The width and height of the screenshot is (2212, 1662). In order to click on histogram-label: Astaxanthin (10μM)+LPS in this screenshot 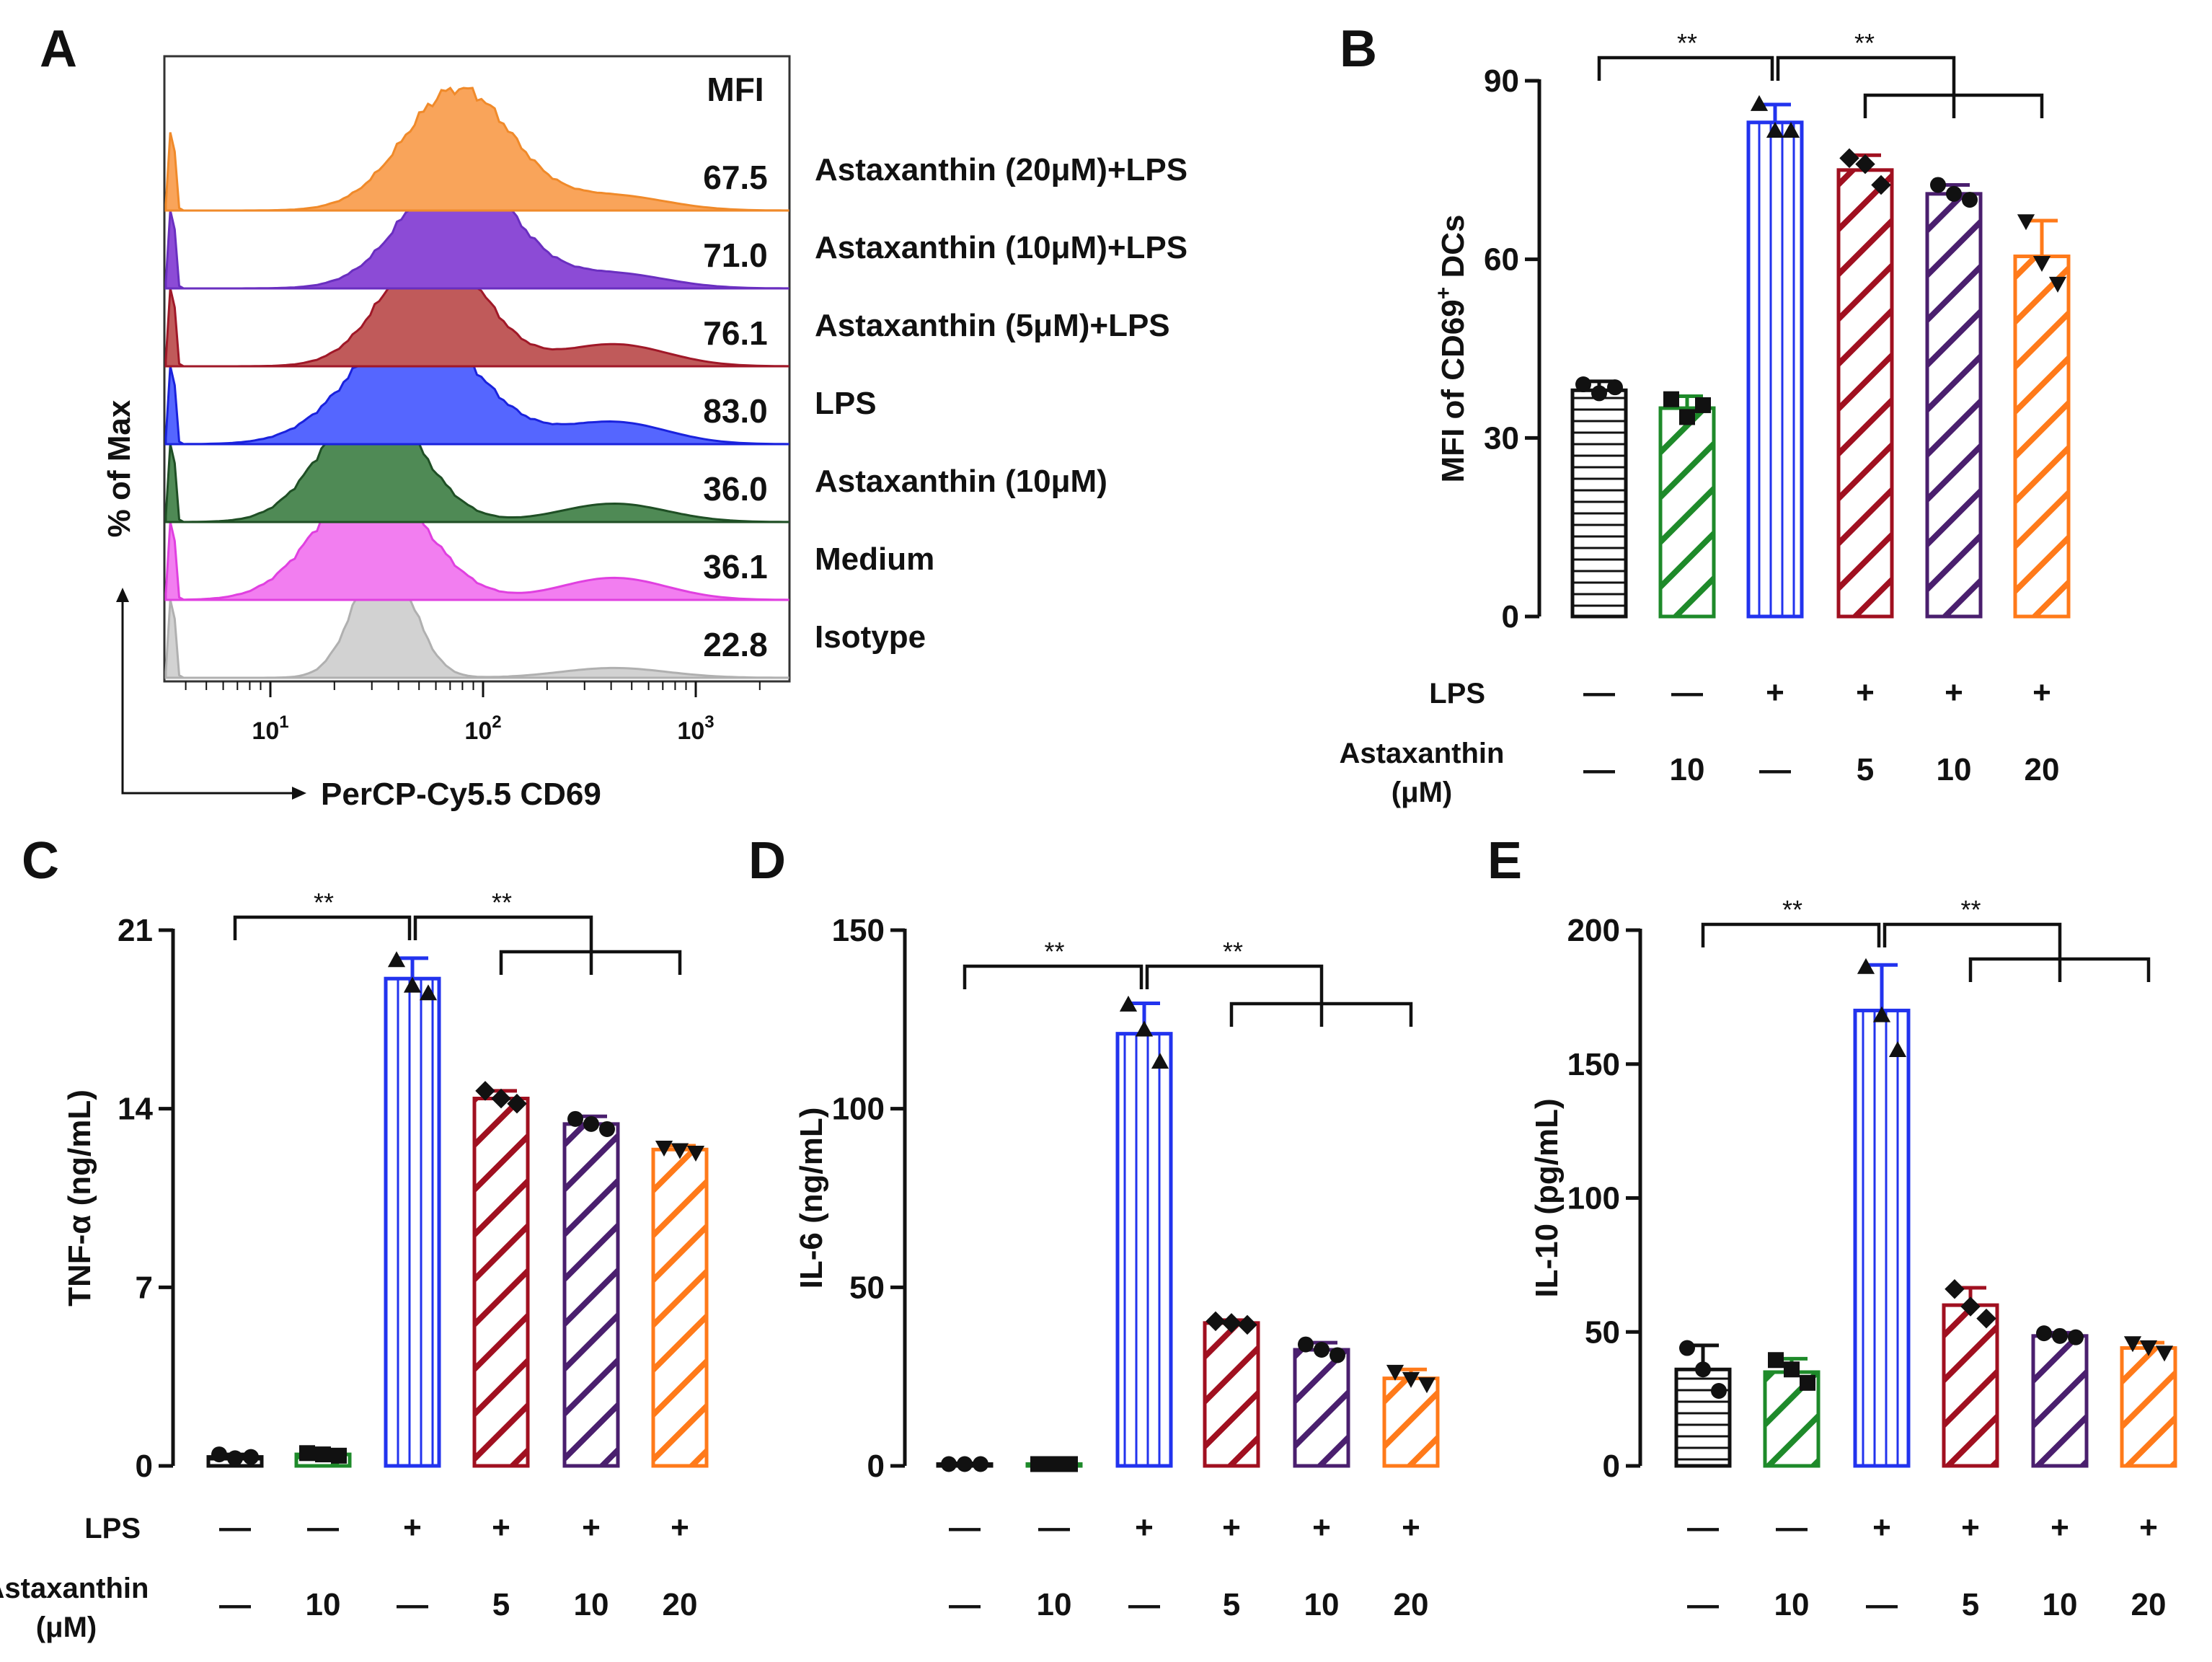, I will do `click(1001, 248)`.